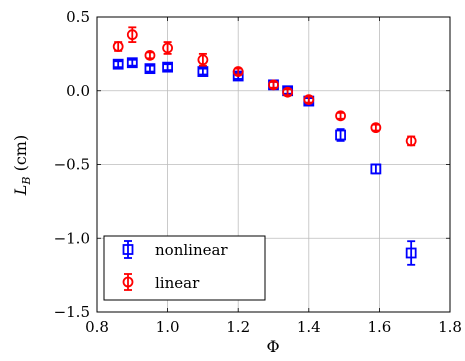 This screenshot has height=361, width=465. Describe the element at coordinates (272, 346) in the screenshot. I see `x-axis-label: Φ` at that location.